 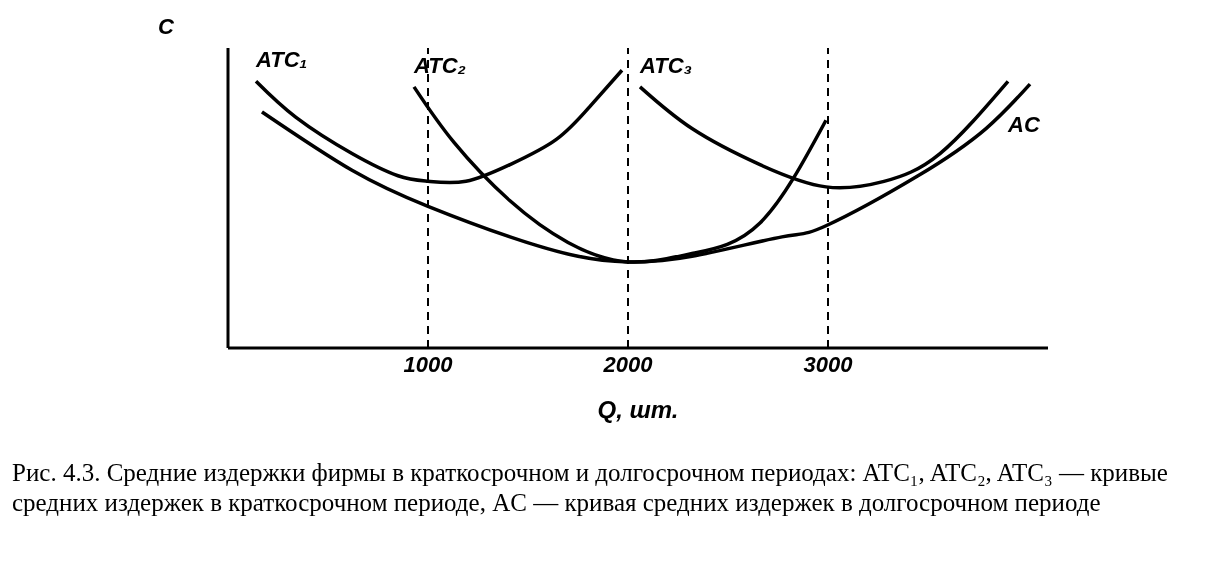 What do you see at coordinates (628, 364) in the screenshot?
I see `x-tick-label: 2000` at bounding box center [628, 364].